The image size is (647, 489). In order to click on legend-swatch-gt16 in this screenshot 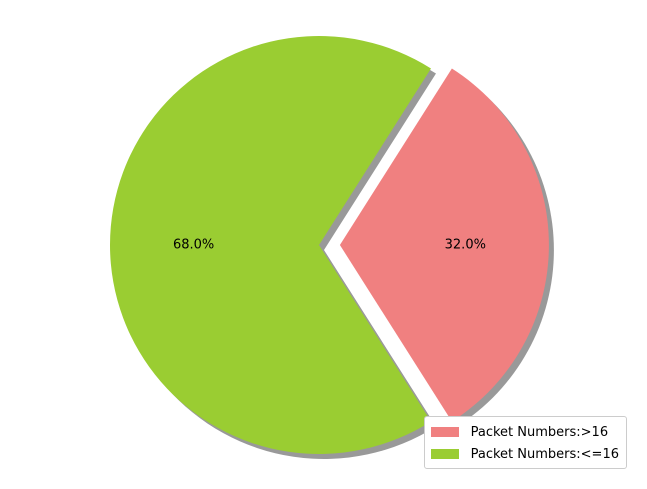, I will do `click(444, 432)`.